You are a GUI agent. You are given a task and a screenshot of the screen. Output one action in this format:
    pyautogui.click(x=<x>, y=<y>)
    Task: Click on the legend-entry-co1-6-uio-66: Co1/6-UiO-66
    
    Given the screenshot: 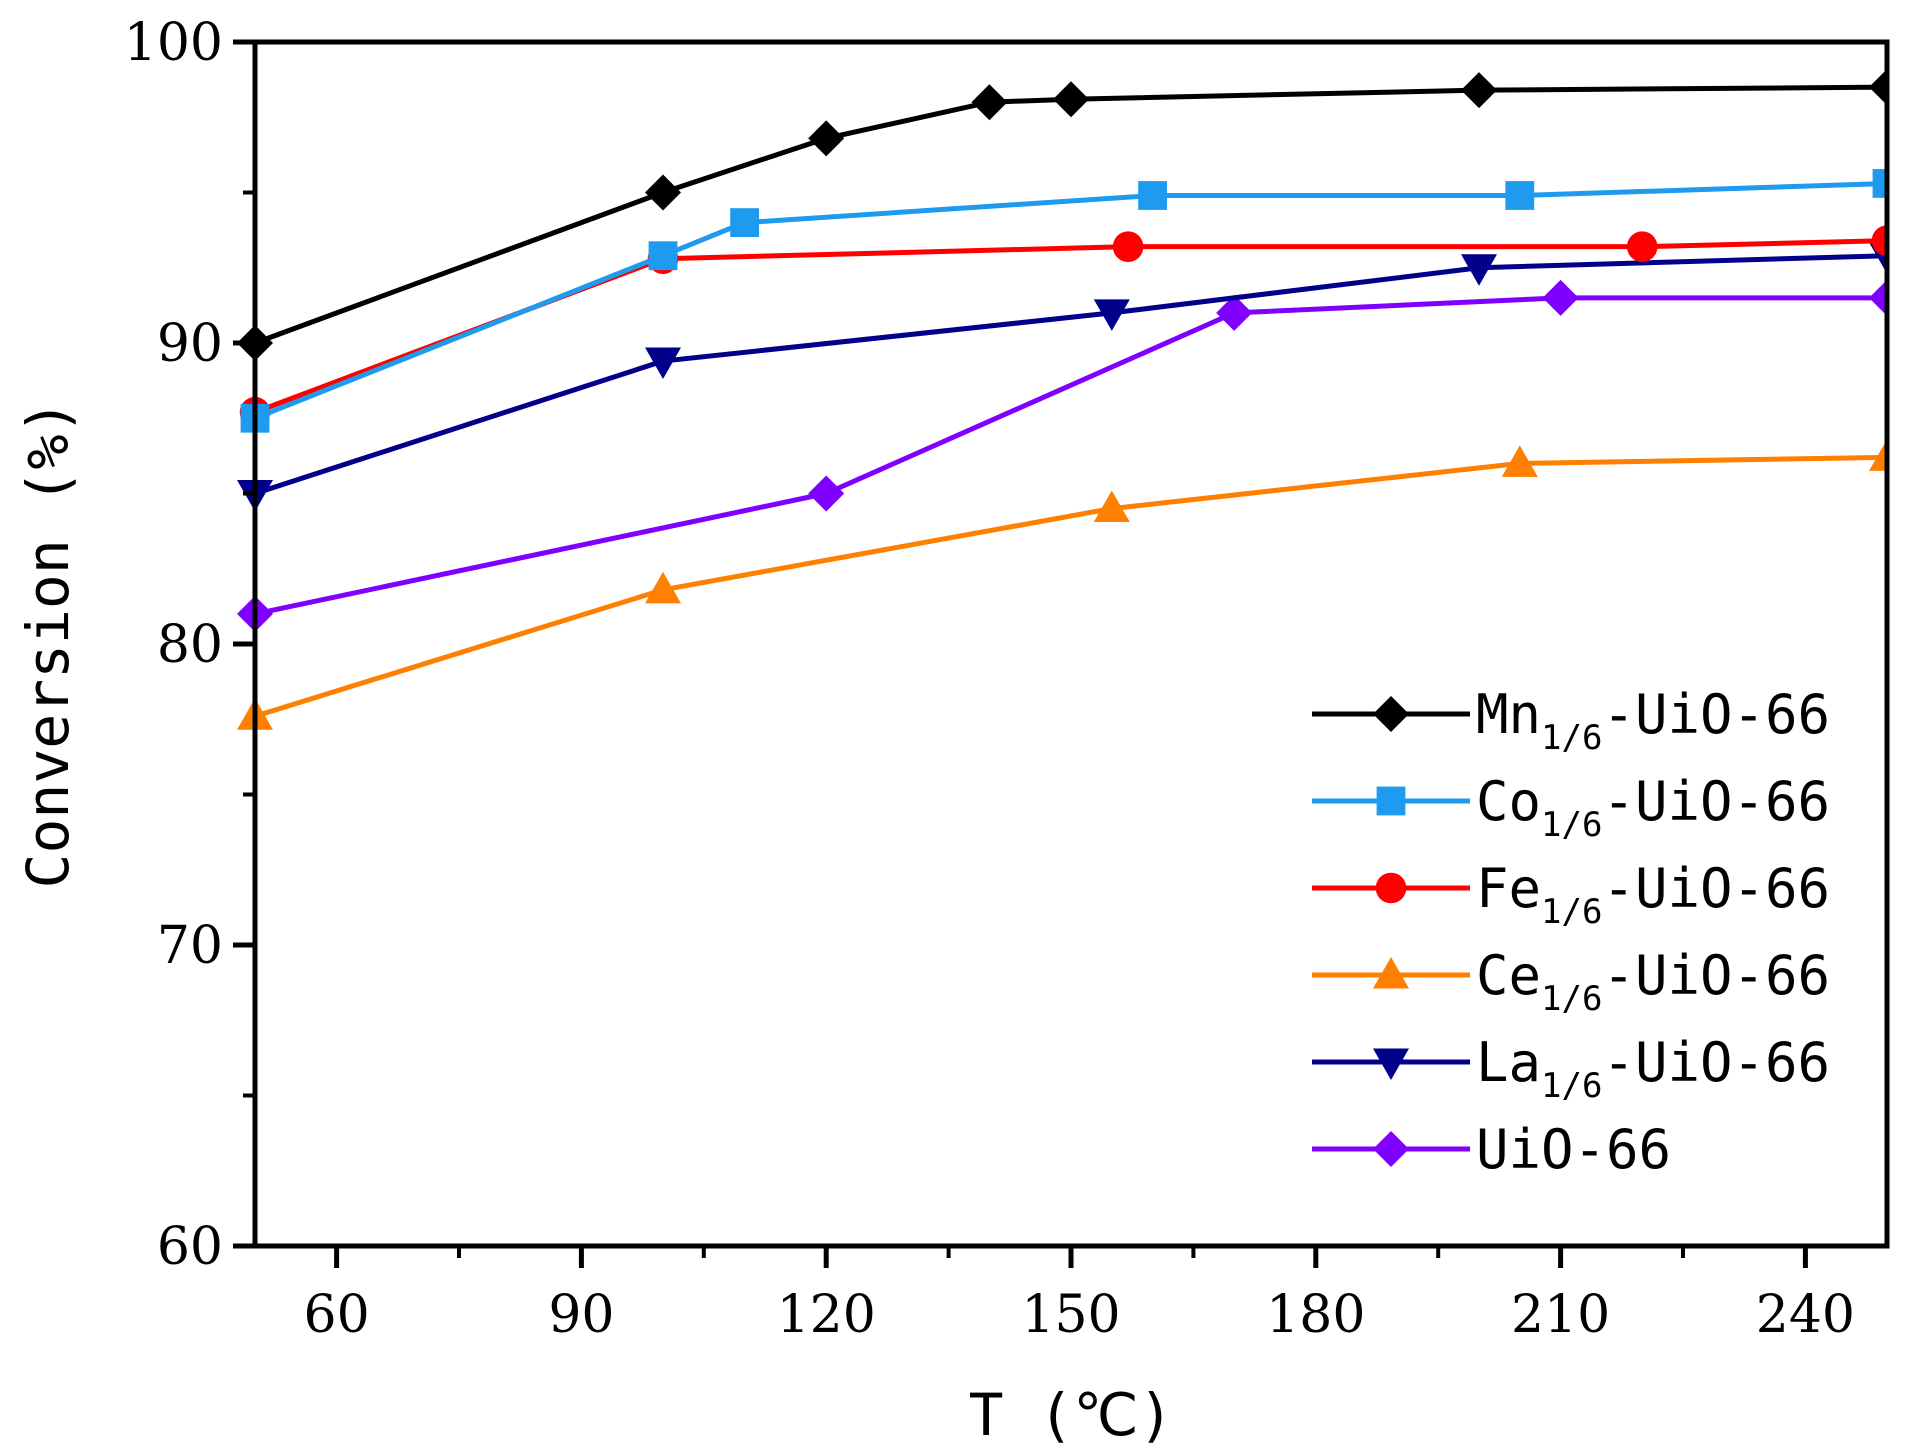 What is the action you would take?
    pyautogui.click(x=1571, y=807)
    